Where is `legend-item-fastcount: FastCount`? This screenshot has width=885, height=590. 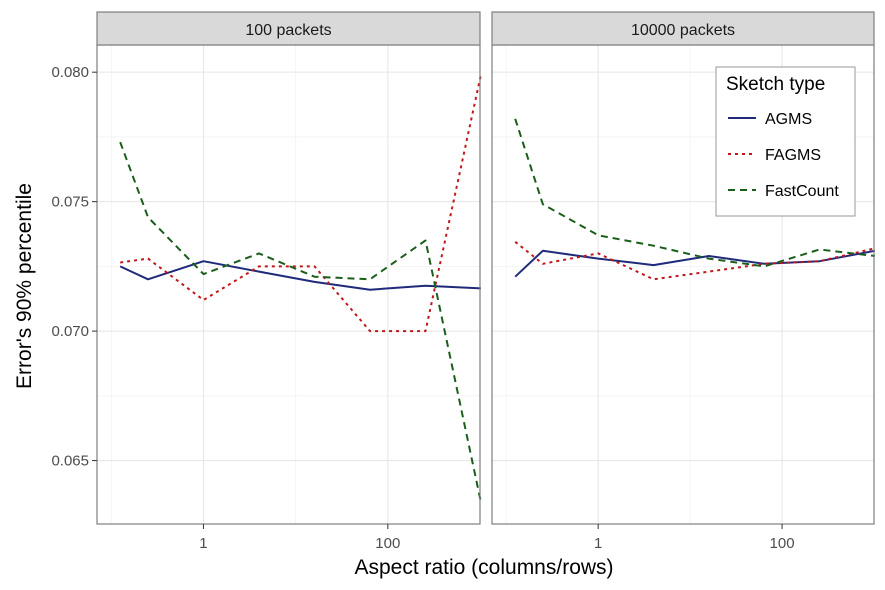
legend-item-fastcount: FastCount is located at coordinates (783, 191).